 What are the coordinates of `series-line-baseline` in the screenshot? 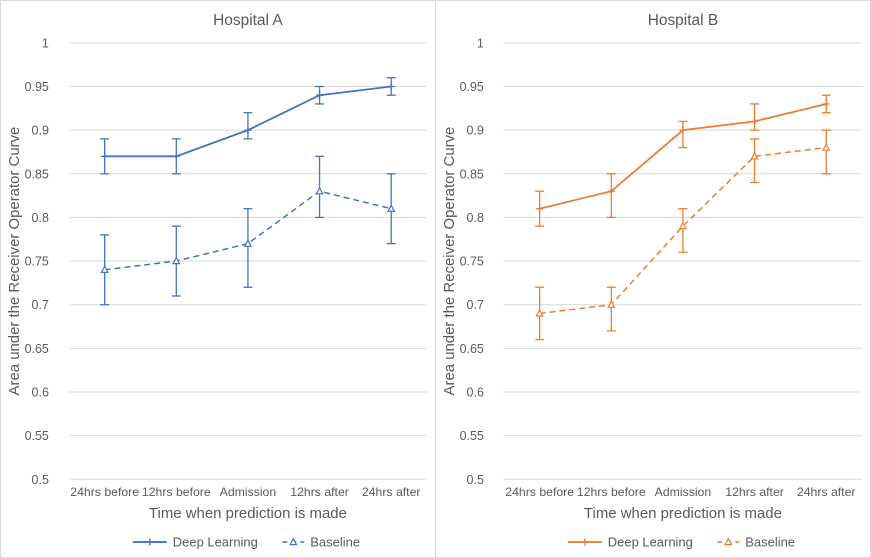 It's located at (683, 230).